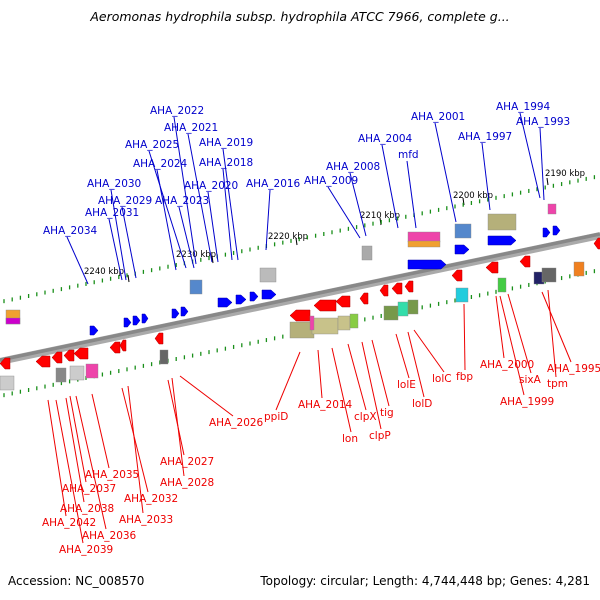  Describe the element at coordinates (408, 155) in the screenshot. I see `forward-gene-label: mfd` at that location.